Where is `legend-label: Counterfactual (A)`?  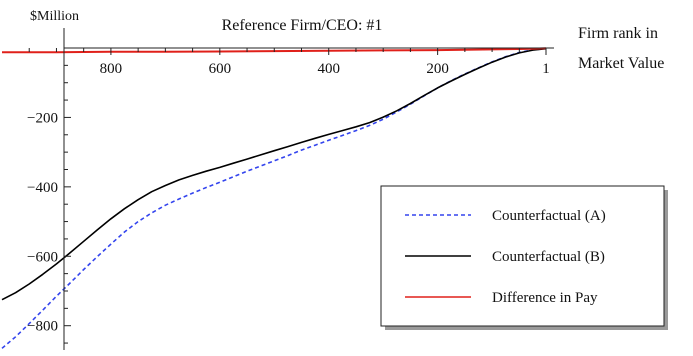
legend-label: Counterfactual (A) is located at coordinates (549, 216).